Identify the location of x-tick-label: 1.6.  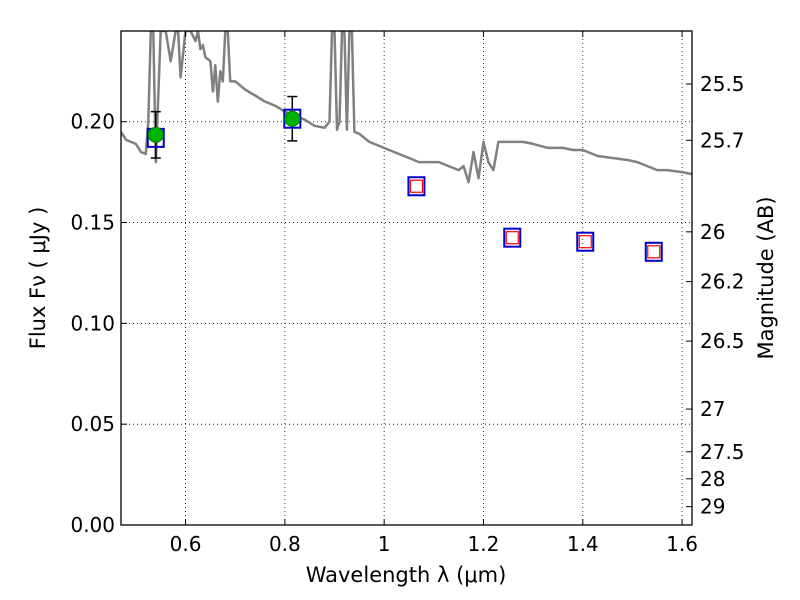
(682, 544).